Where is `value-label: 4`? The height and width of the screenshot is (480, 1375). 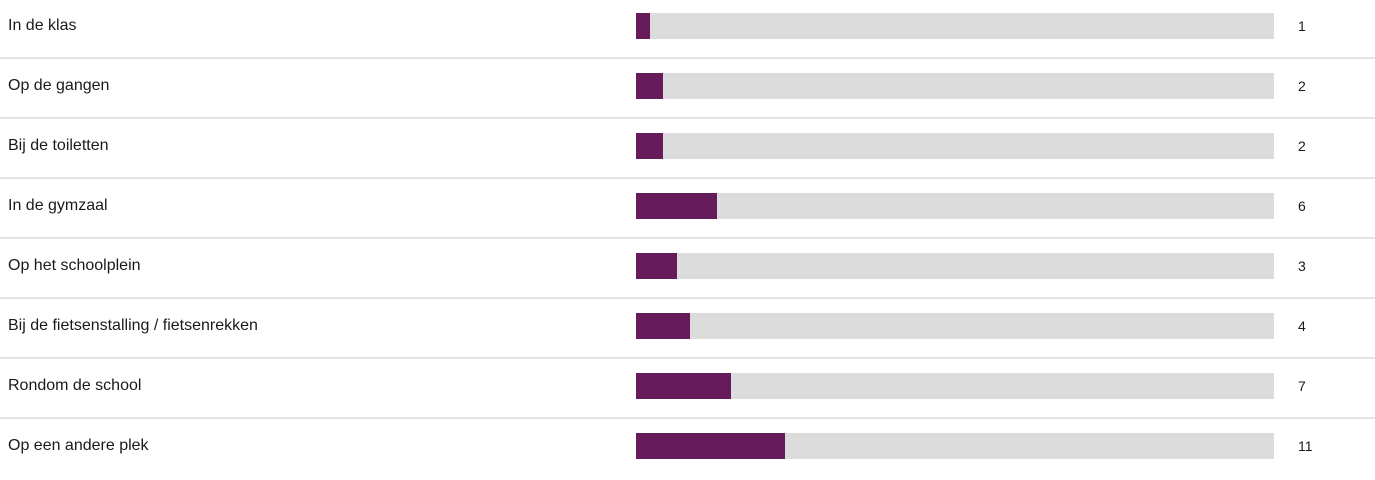 value-label: 4 is located at coordinates (1302, 326).